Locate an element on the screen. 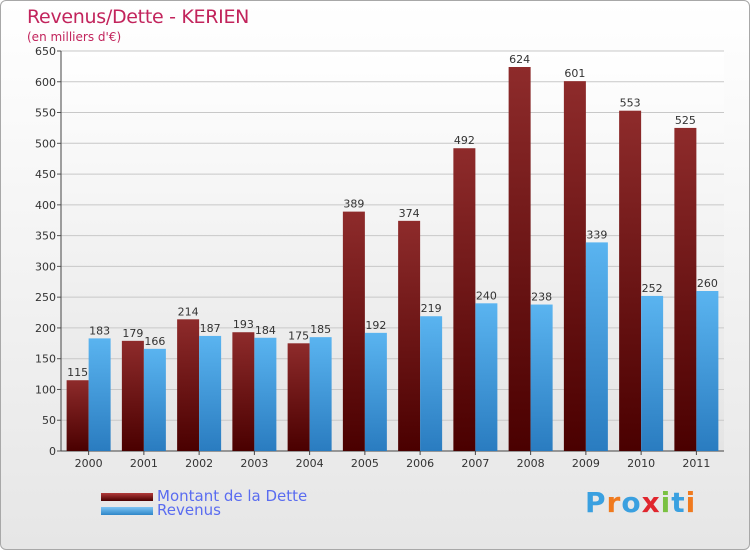  data-label-revenue: 184 is located at coordinates (265, 330).